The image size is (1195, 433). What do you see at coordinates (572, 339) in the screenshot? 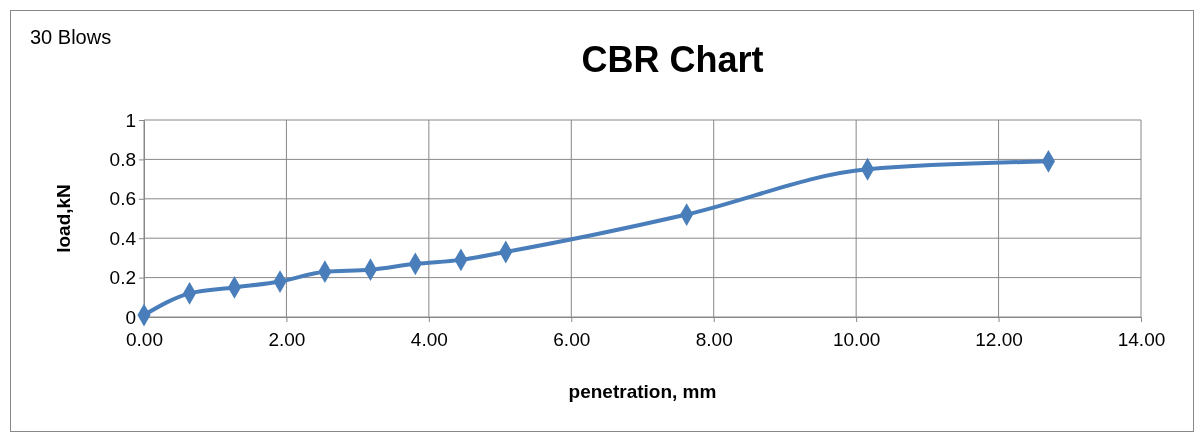
I see `x-tick-label: 6.00` at bounding box center [572, 339].